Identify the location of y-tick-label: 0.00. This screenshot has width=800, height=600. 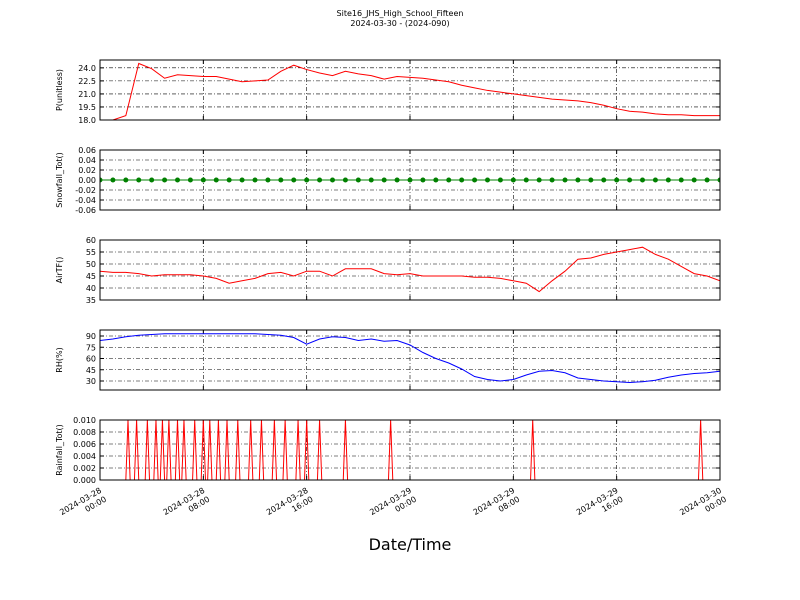
(87, 180).